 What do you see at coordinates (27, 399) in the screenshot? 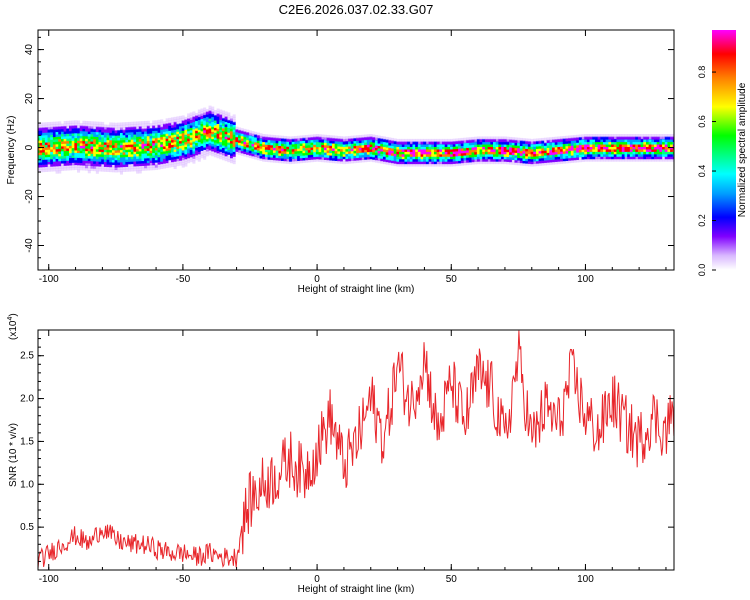
I see `y-tick-label: 2.0` at bounding box center [27, 399].